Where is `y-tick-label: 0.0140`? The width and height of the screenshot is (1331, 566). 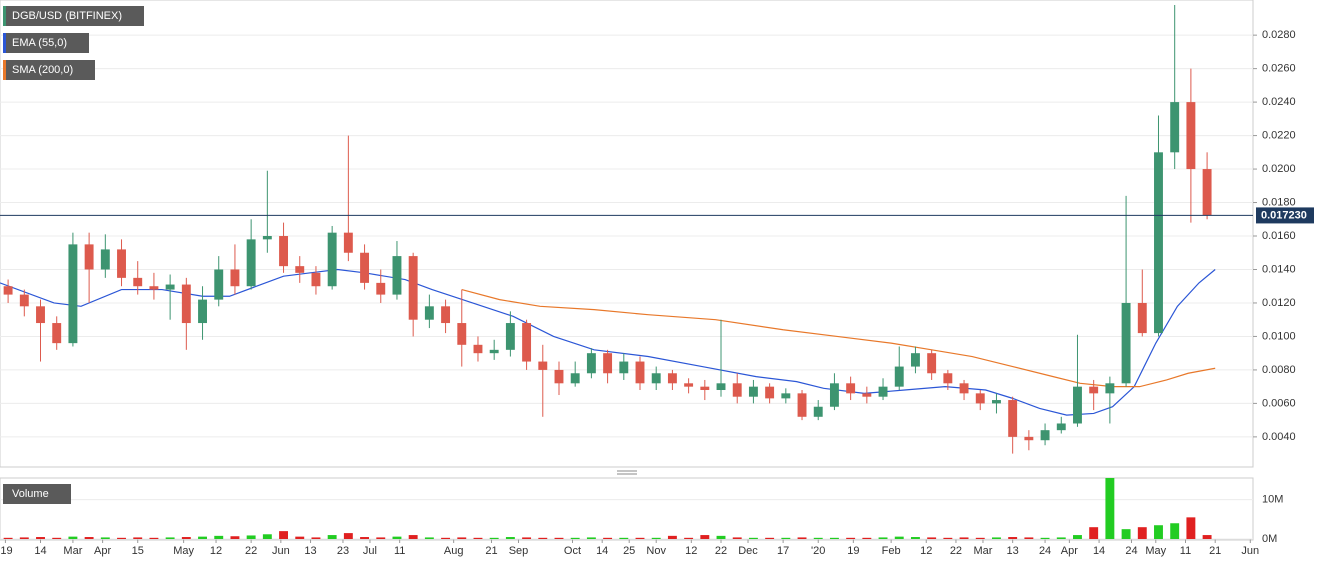 y-tick-label: 0.0140 is located at coordinates (1279, 269).